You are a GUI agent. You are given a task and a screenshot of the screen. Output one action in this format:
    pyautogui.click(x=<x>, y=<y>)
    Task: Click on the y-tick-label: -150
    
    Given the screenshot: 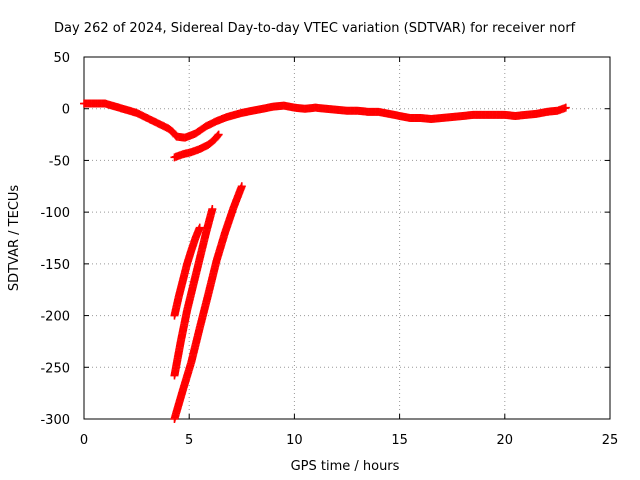 What is the action you would take?
    pyautogui.click(x=55, y=265)
    